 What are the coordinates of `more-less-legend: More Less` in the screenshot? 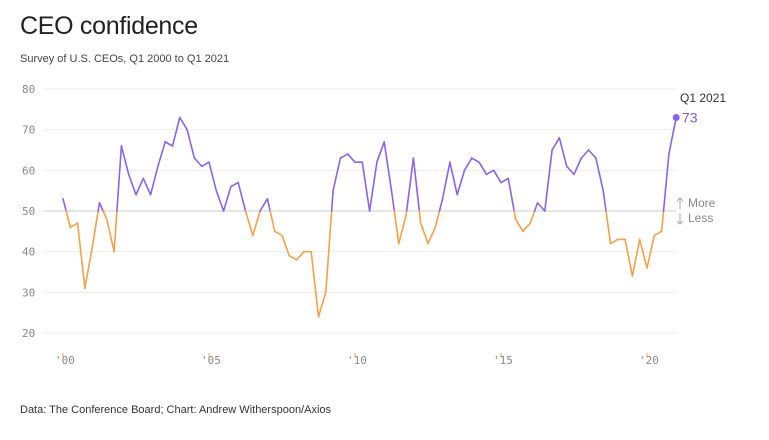 It's located at (696, 210).